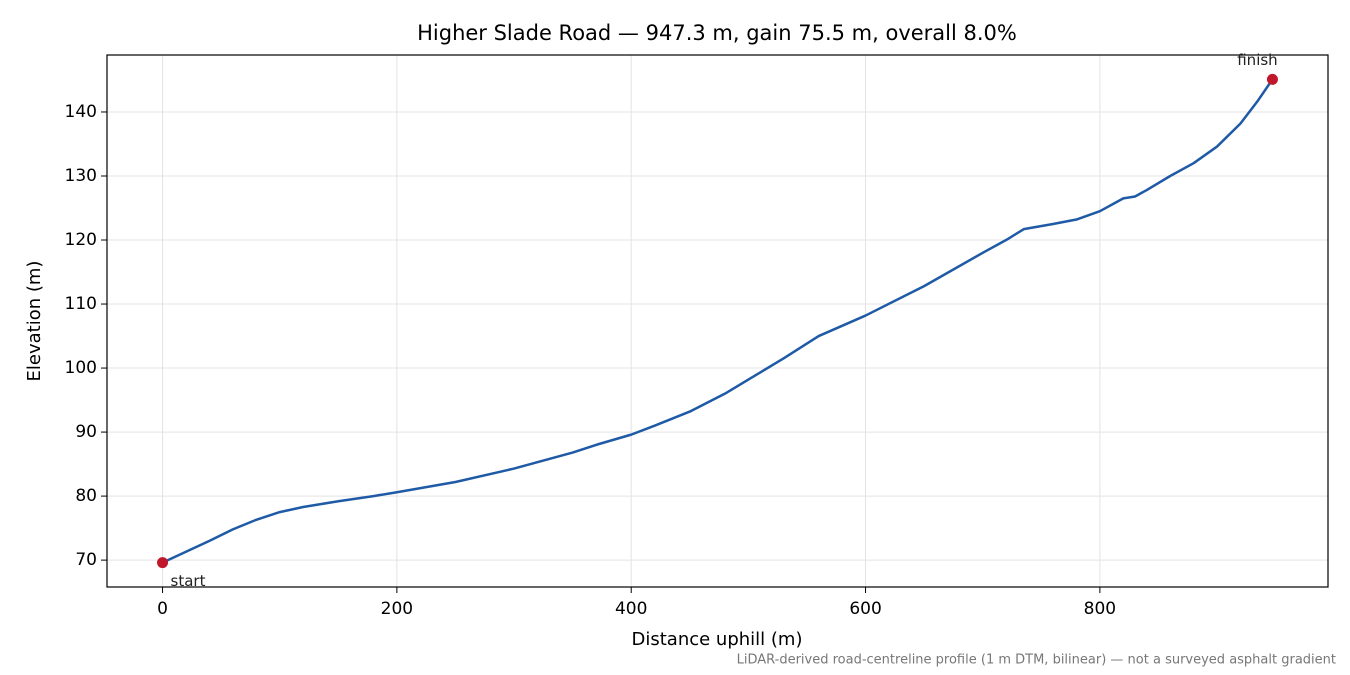 This screenshot has height=675, width=1350. I want to click on y-tick-label: 110, so click(81, 304).